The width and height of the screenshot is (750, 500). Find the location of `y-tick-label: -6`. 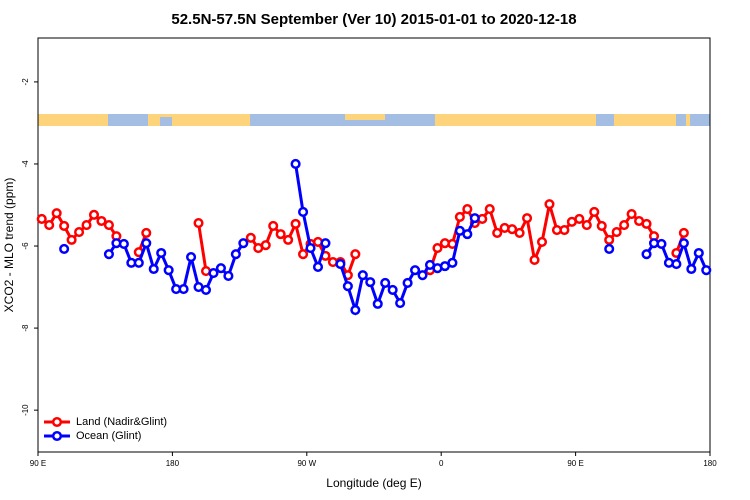

y-tick-label: -6 is located at coordinates (25, 246).